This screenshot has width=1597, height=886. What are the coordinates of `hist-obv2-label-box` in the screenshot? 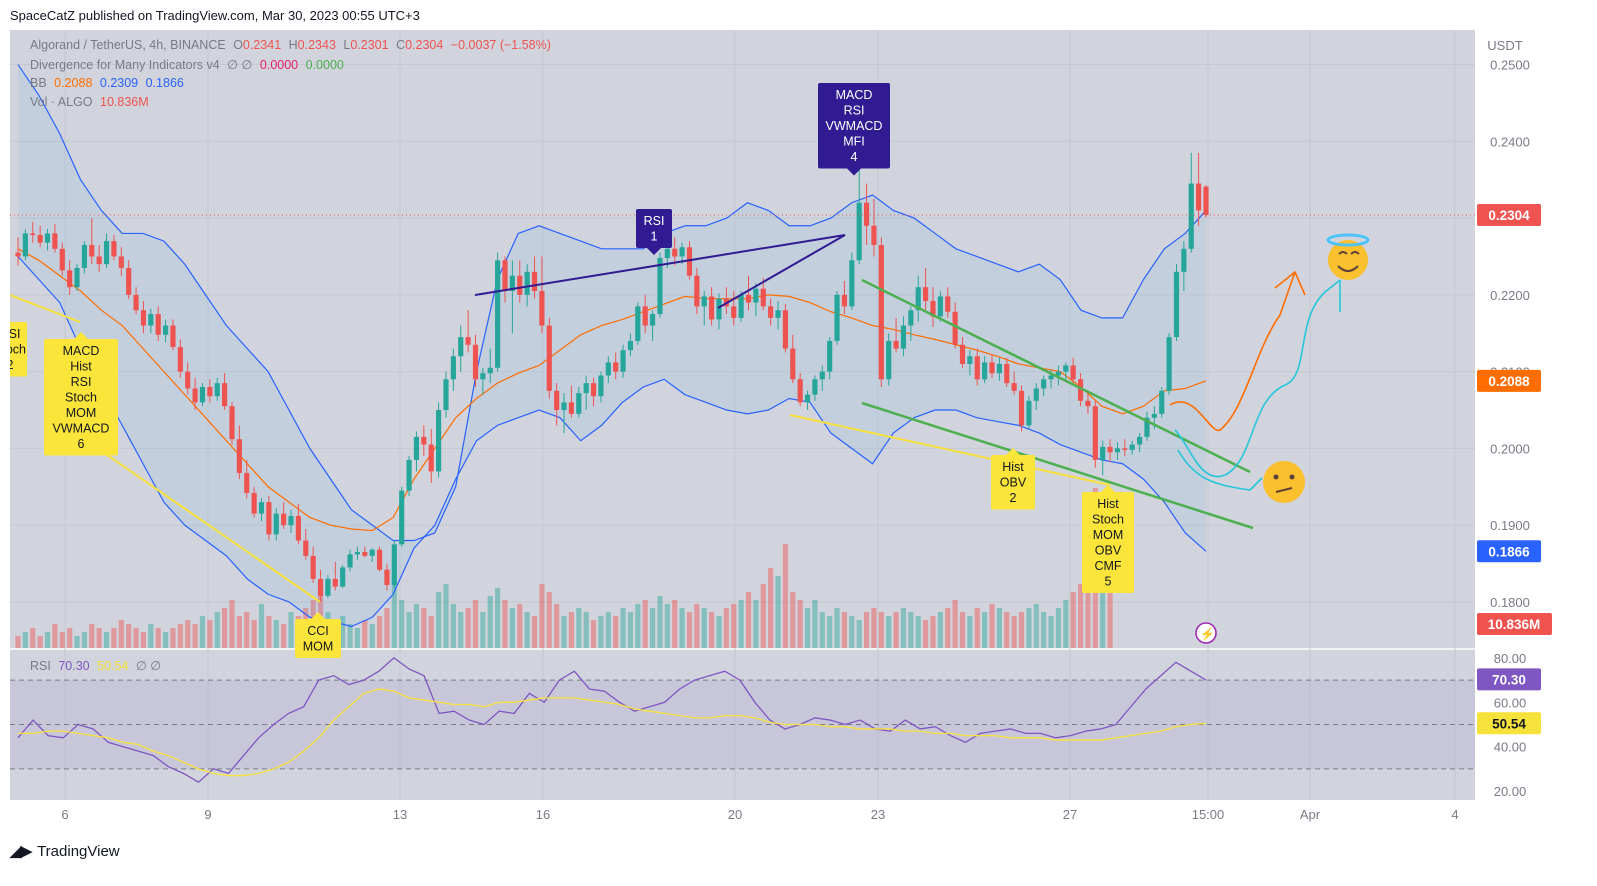 It's located at (1013, 482).